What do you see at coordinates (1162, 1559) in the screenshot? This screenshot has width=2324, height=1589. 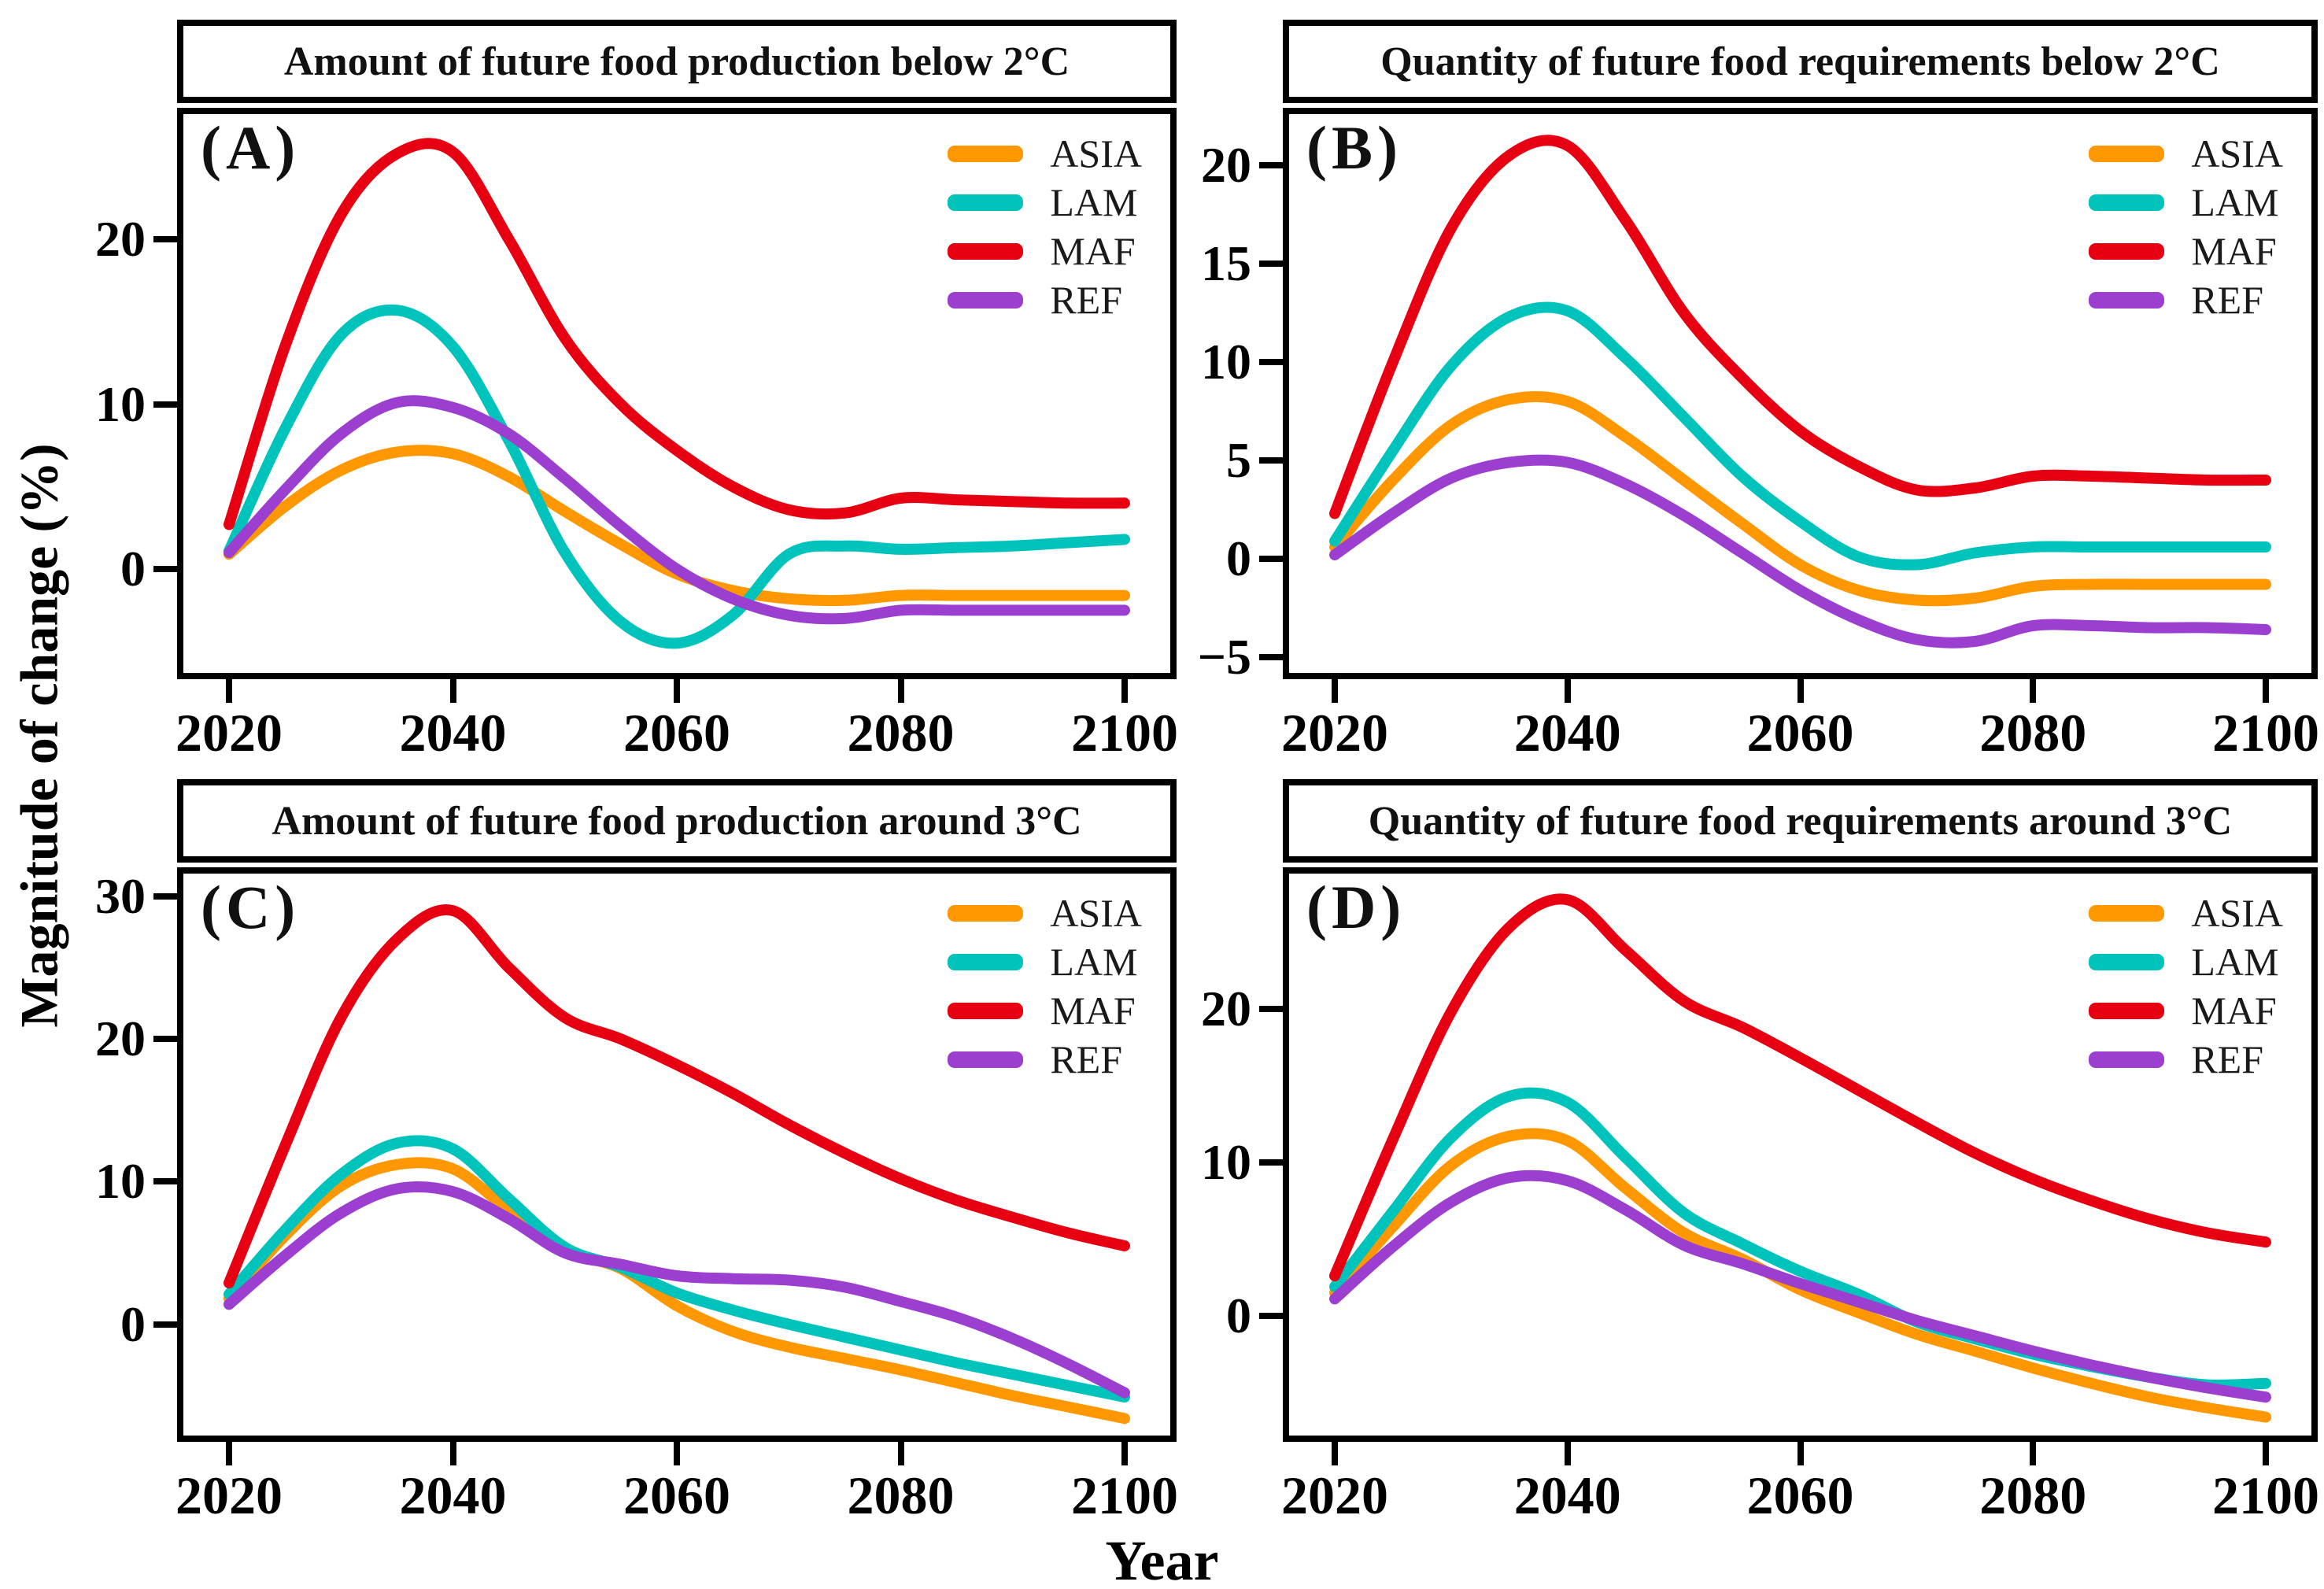 I see `x-axis-title: Year` at bounding box center [1162, 1559].